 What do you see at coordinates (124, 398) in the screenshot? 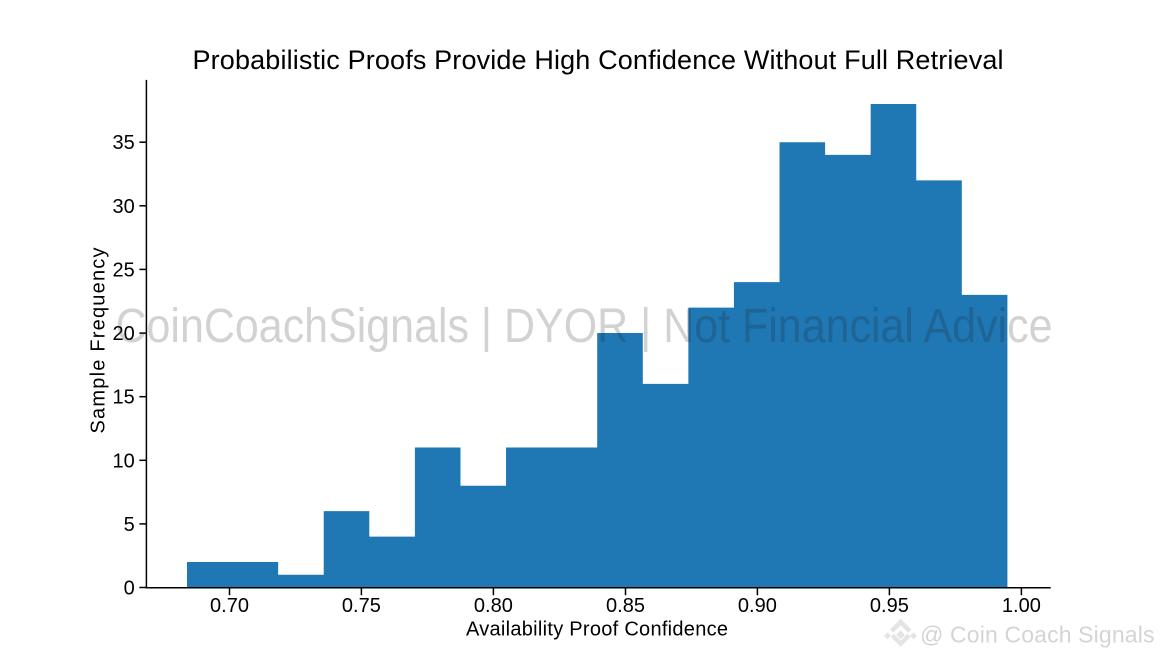
I see `svg-text: 15` at bounding box center [124, 398].